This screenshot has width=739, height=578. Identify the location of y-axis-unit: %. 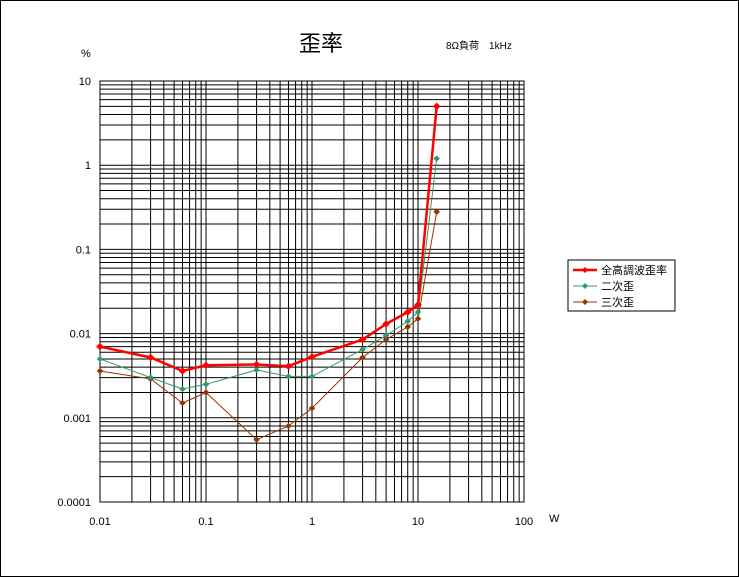
(86, 54).